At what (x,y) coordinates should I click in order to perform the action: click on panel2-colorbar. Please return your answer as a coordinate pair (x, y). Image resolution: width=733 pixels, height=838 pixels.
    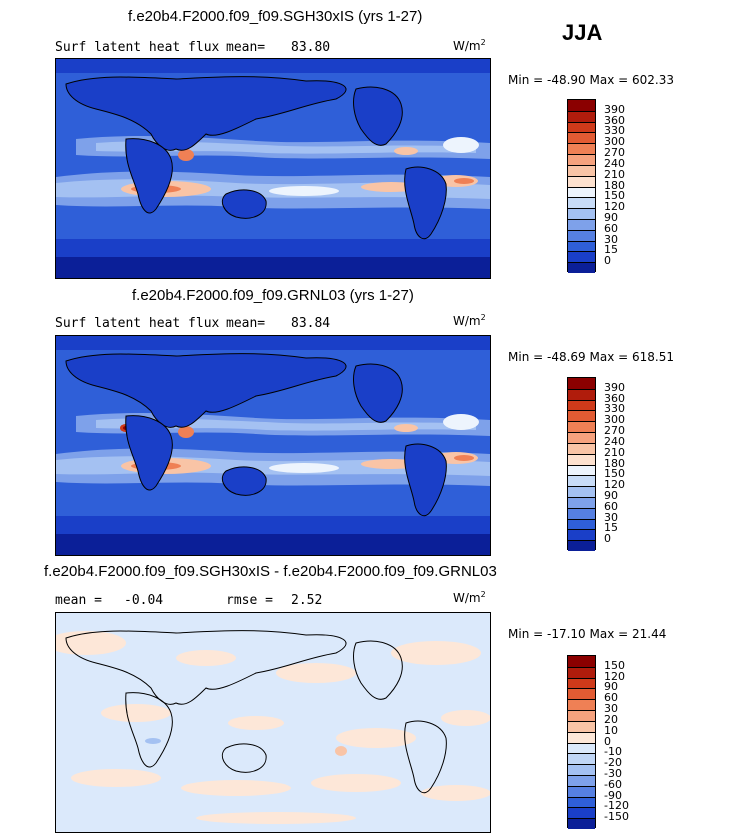
    Looking at the image, I should click on (581, 464).